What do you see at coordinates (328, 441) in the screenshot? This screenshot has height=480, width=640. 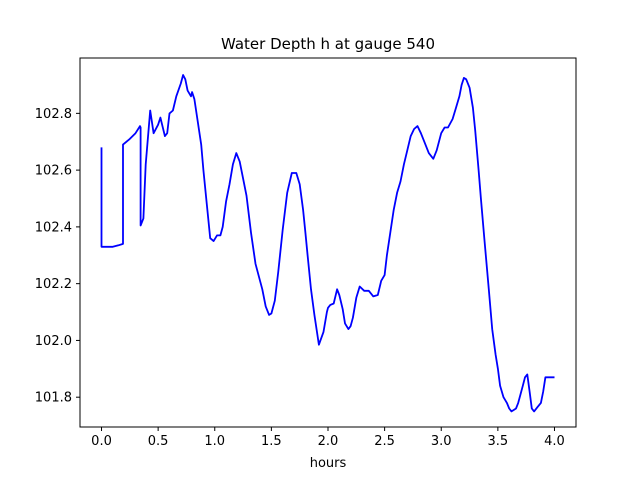 I see `x-tick-label: 2.0` at bounding box center [328, 441].